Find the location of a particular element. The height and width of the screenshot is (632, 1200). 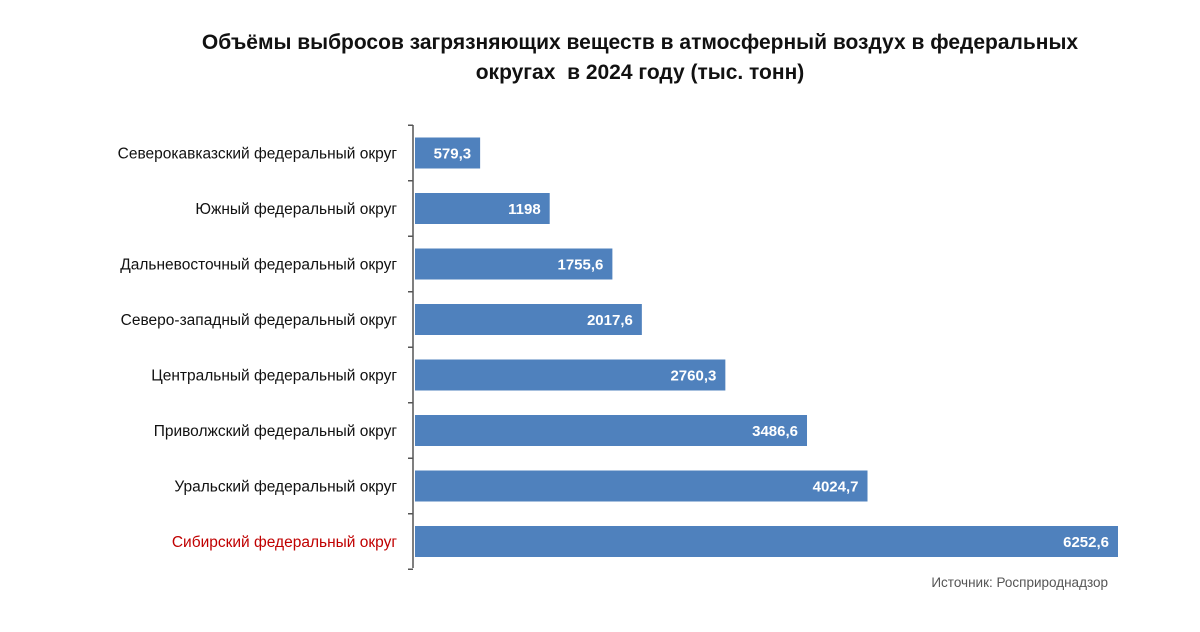

bar-value-label: 579,3 is located at coordinates (453, 154).